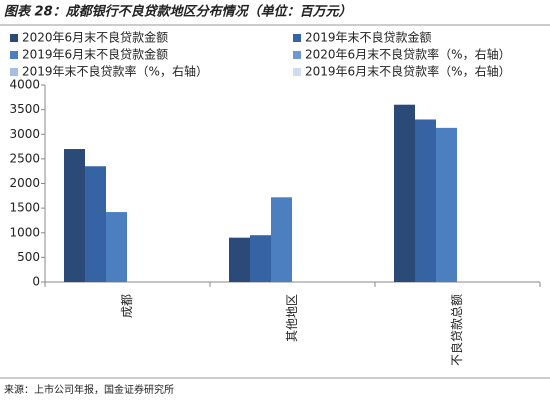 This screenshot has height=404, width=550. I want to click on legend-label: 2019年末不良贷款金额, so click(368, 37).